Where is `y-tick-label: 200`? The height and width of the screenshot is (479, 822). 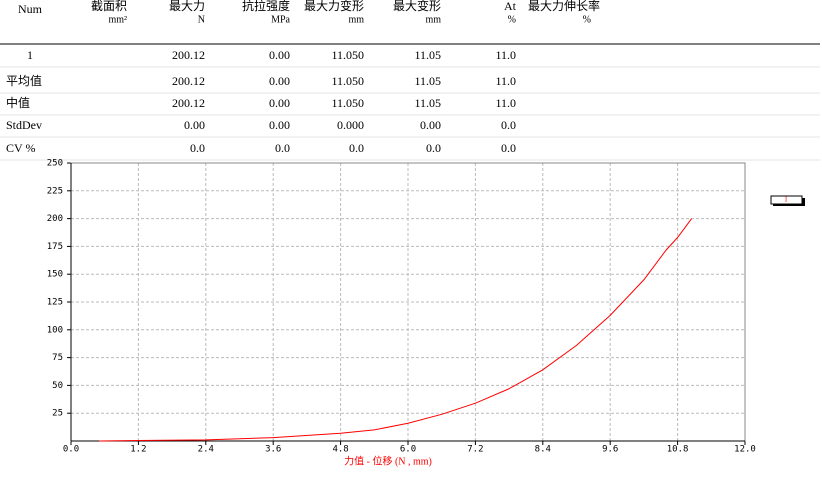 y-tick-label: 200 is located at coordinates (55, 219).